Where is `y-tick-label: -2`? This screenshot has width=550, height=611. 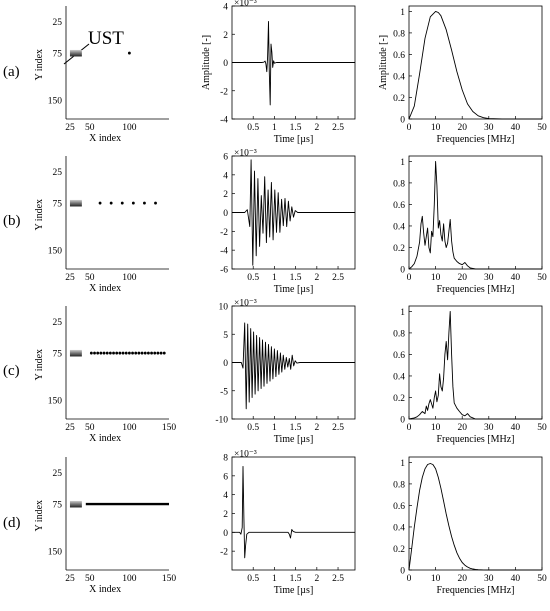 y-tick-label: -2 is located at coordinates (224, 553).